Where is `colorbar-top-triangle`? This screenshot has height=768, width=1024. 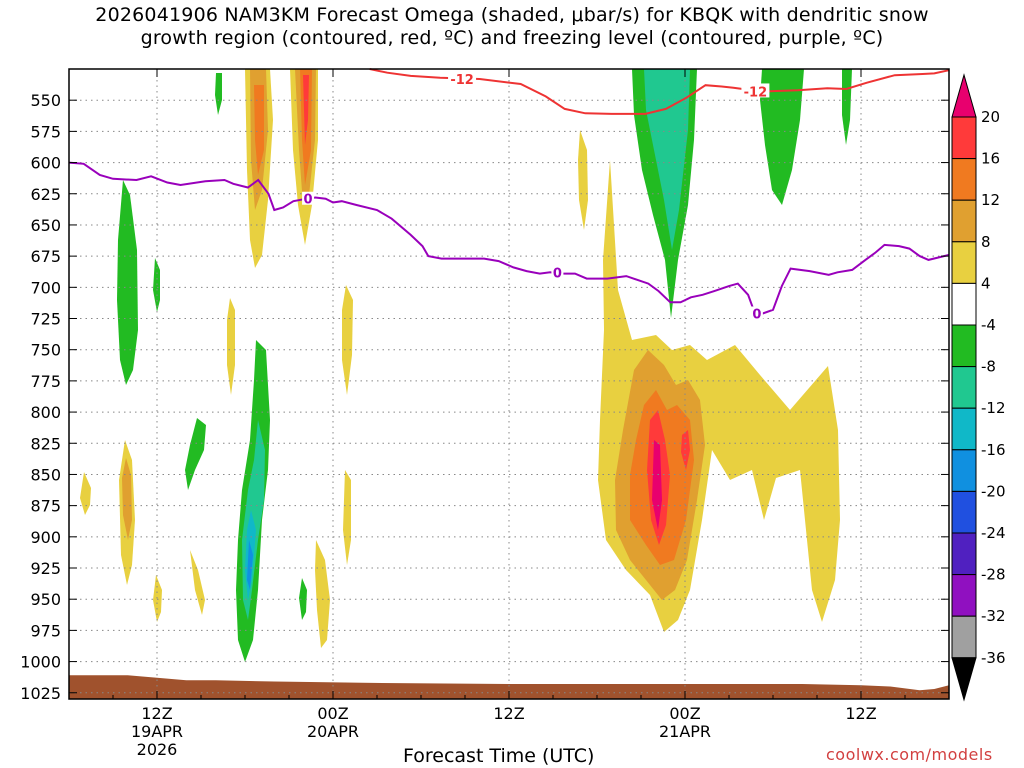 colorbar-top-triangle is located at coordinates (964, 95).